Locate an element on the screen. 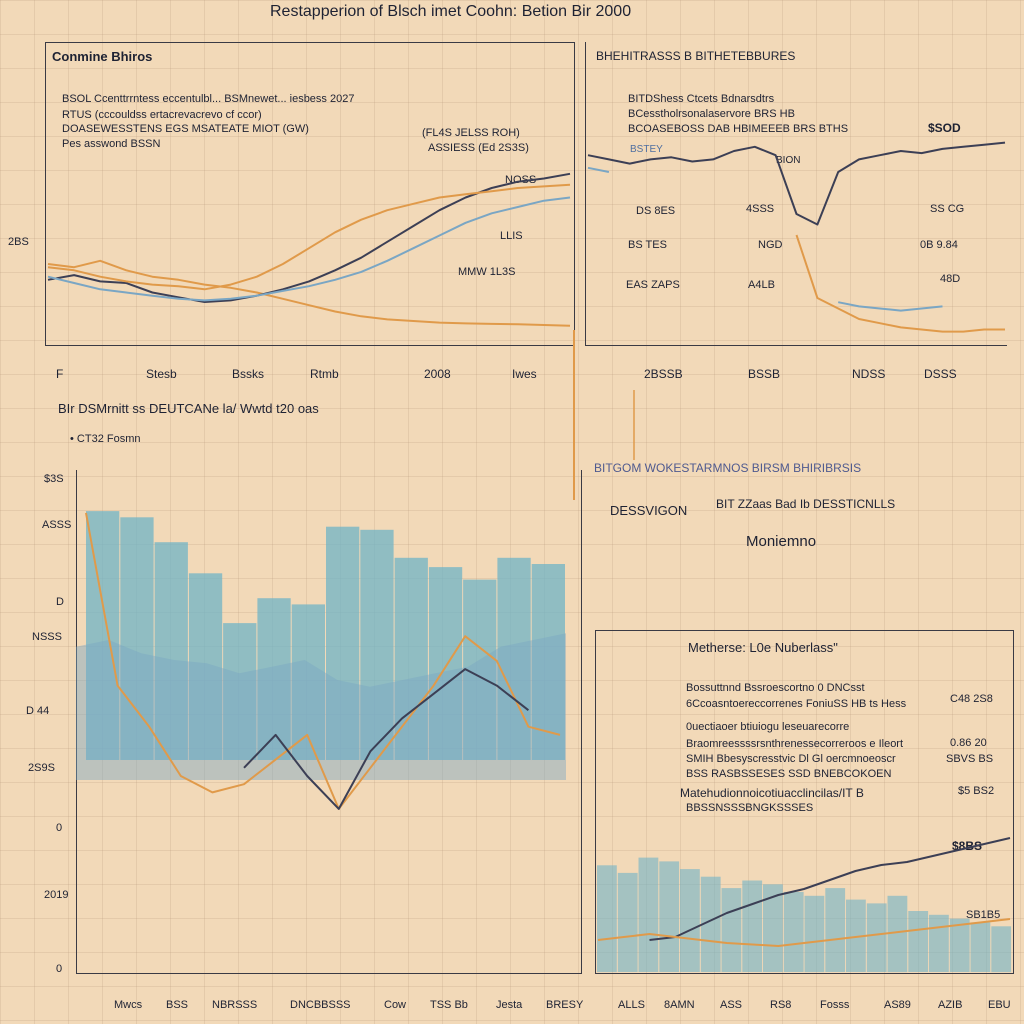 The height and width of the screenshot is (1024, 1024). panel-4-right-label: C48 2S8 is located at coordinates (971, 699).